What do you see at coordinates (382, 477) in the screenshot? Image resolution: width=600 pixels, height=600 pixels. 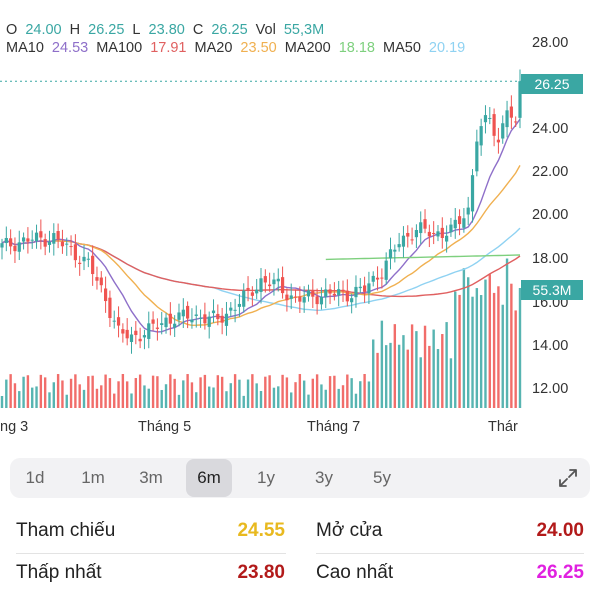 I see `range-5y-button: 5y` at bounding box center [382, 477].